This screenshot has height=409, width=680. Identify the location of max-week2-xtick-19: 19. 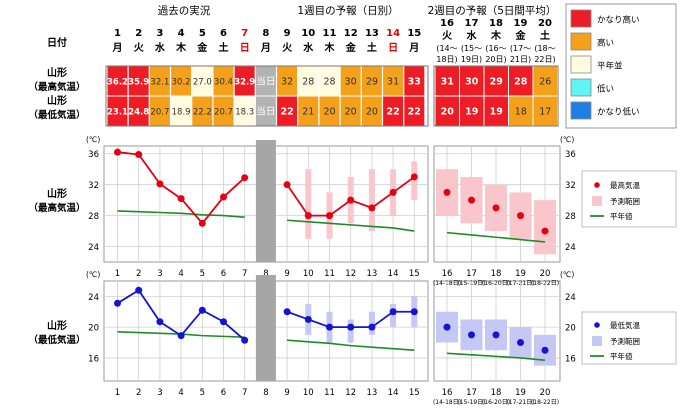
(520, 274).